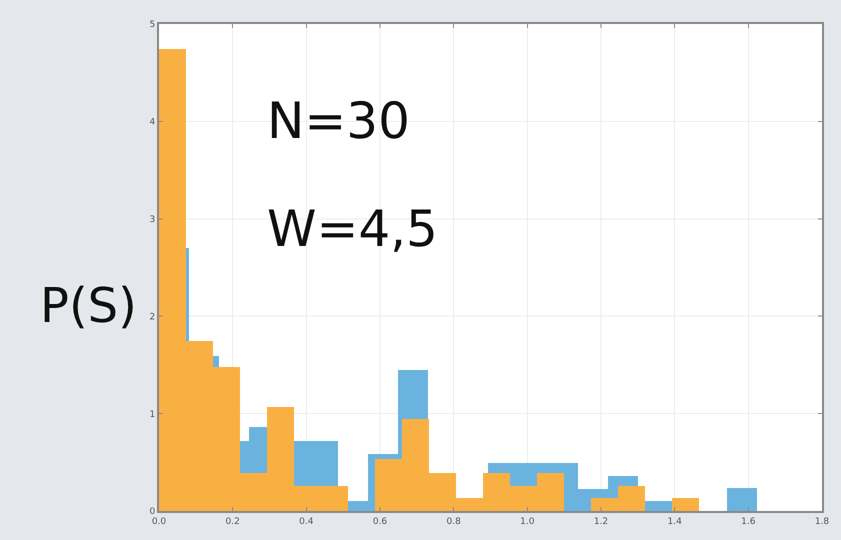  Describe the element at coordinates (152, 25) in the screenshot. I see `y-tick-label: 5` at that location.